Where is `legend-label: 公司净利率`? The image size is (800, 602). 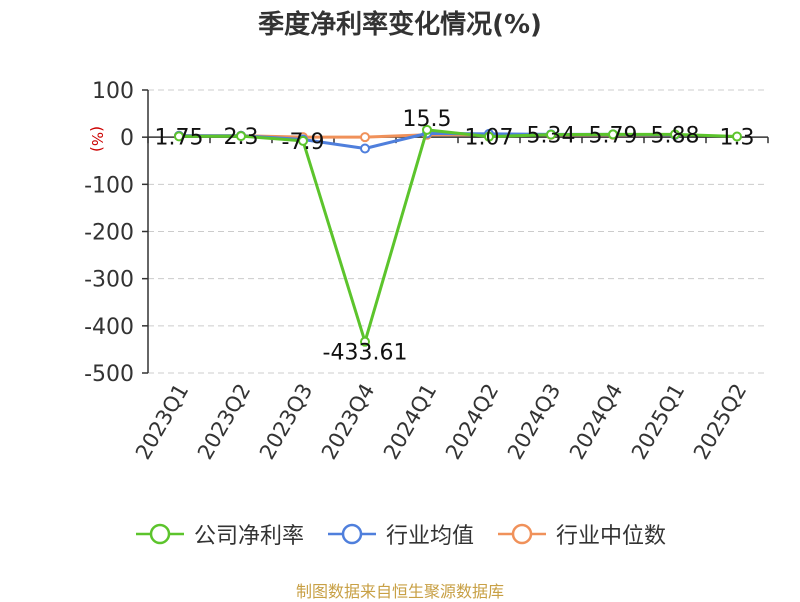 legend-label: 公司净利率 is located at coordinates (248, 536).